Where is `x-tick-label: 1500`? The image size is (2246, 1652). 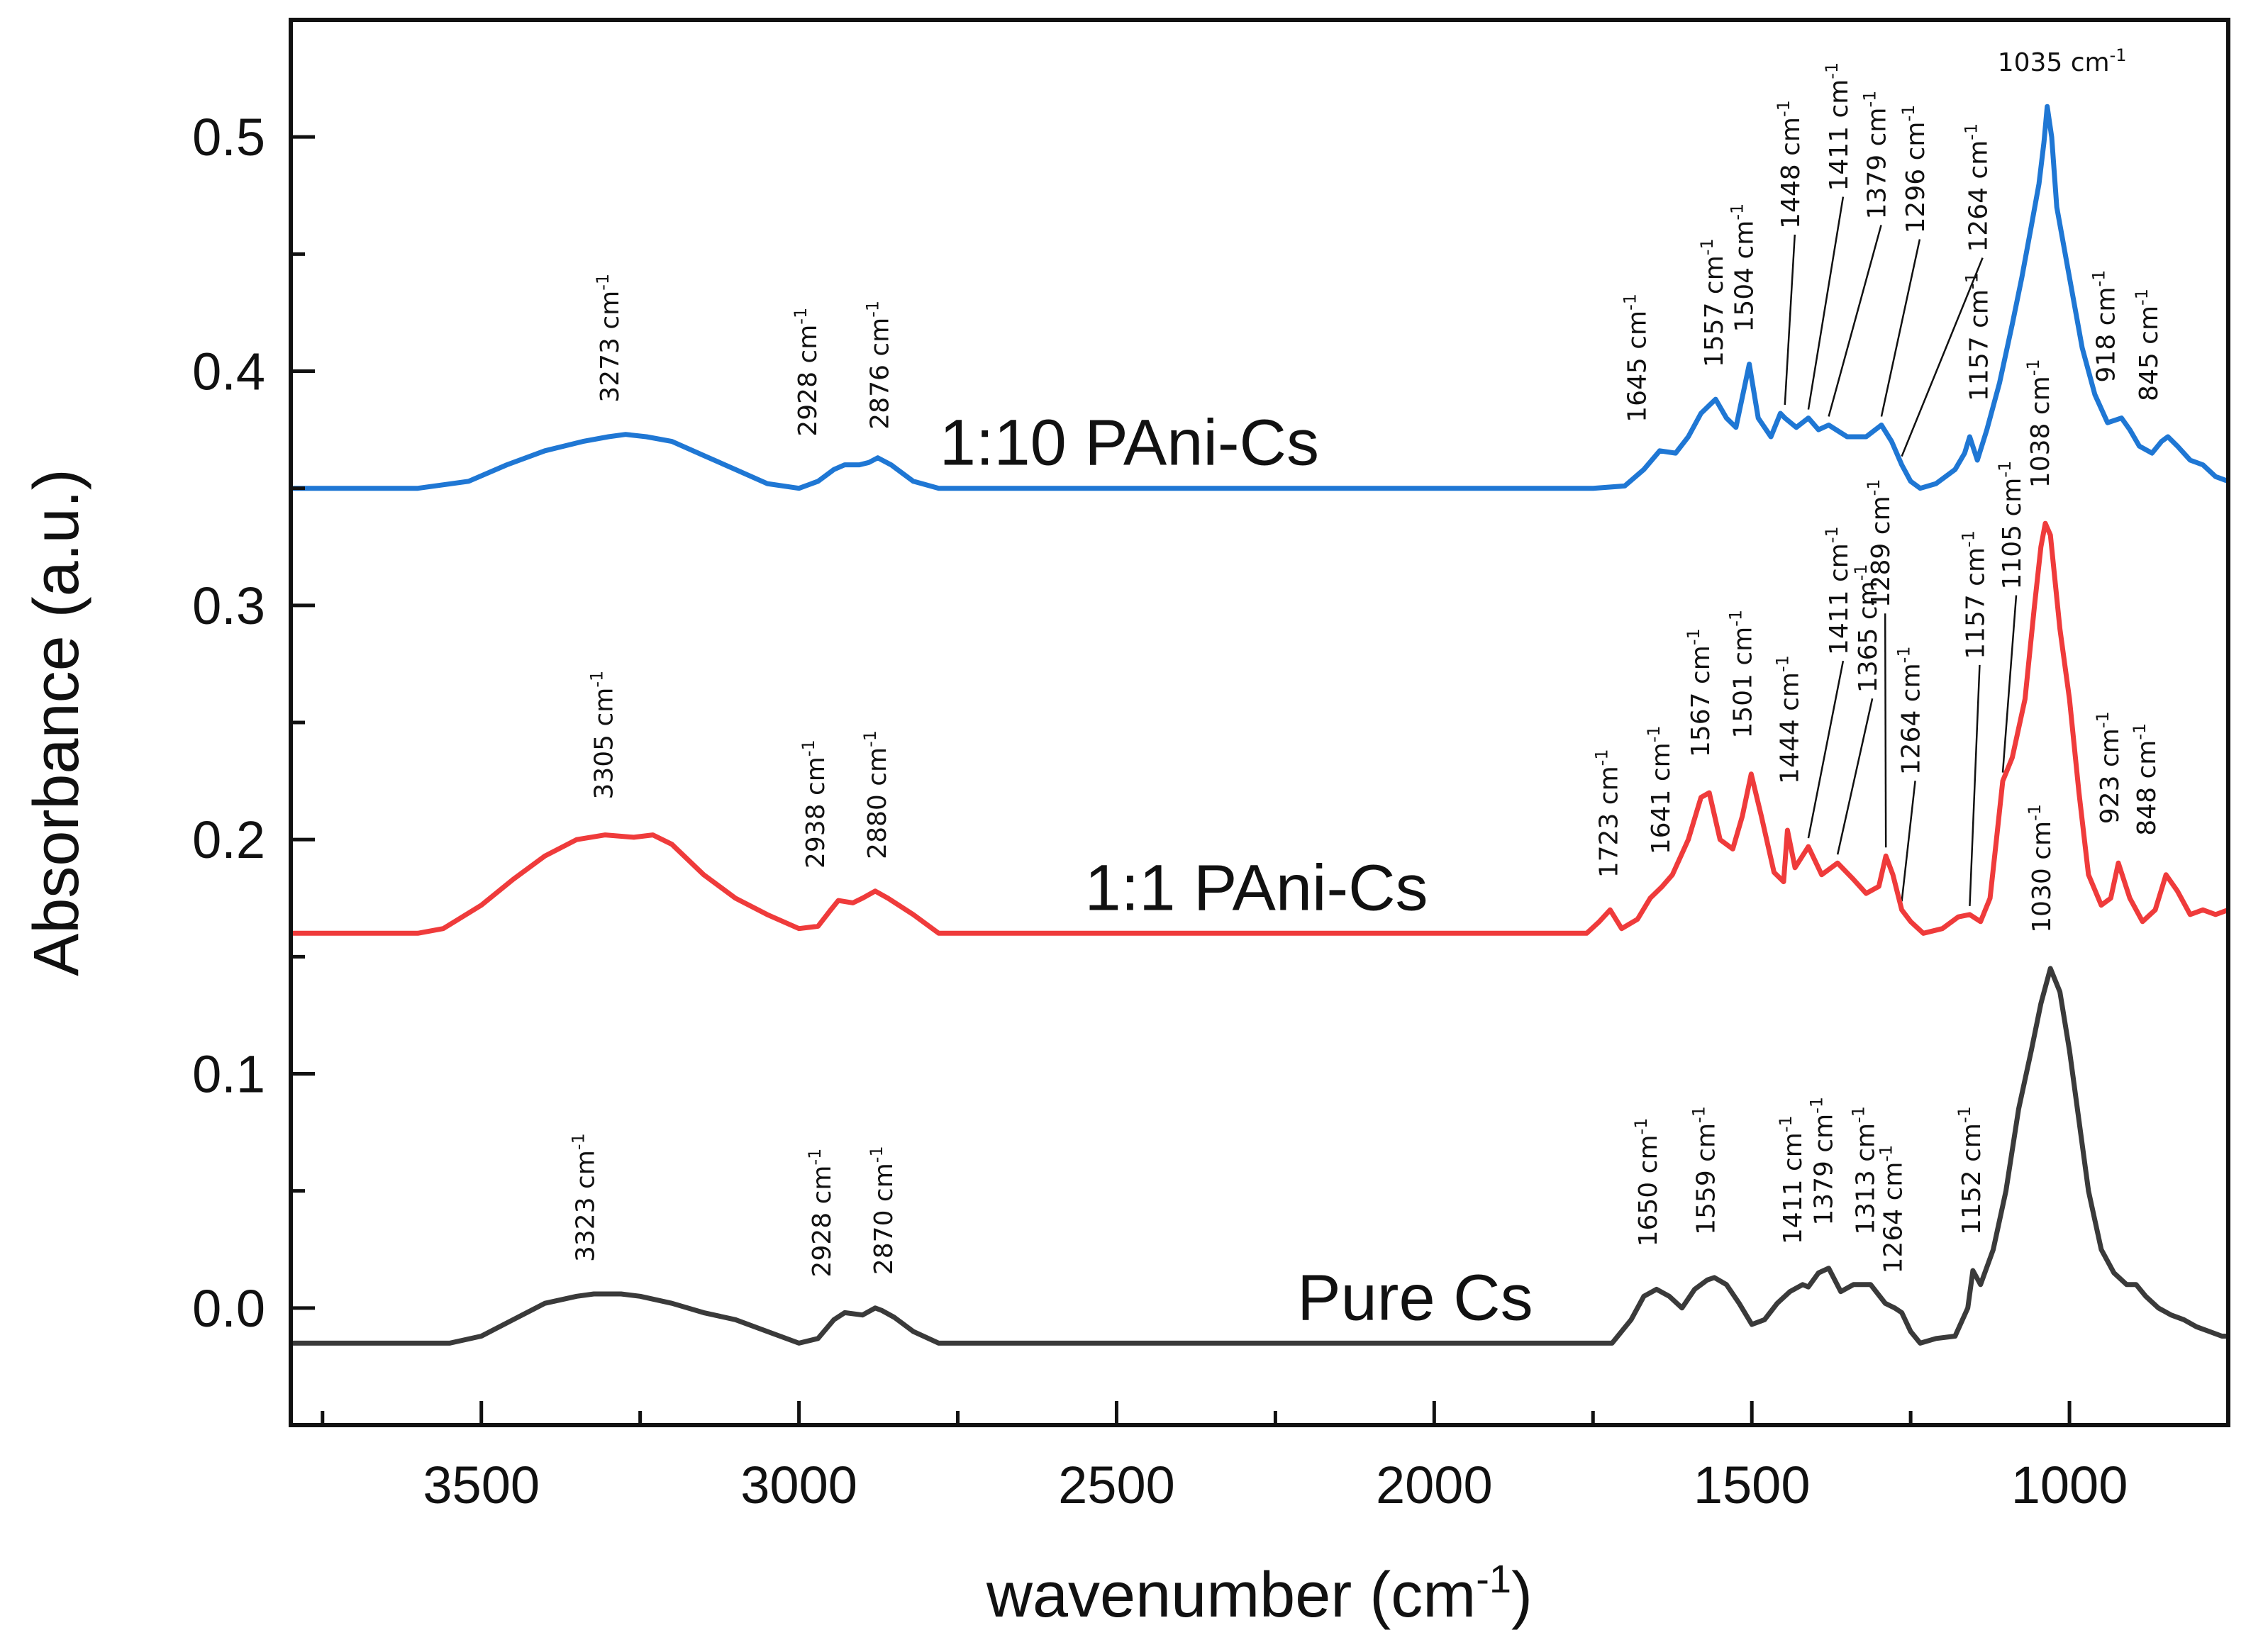
x-tick-label: 1500 is located at coordinates (1752, 1485).